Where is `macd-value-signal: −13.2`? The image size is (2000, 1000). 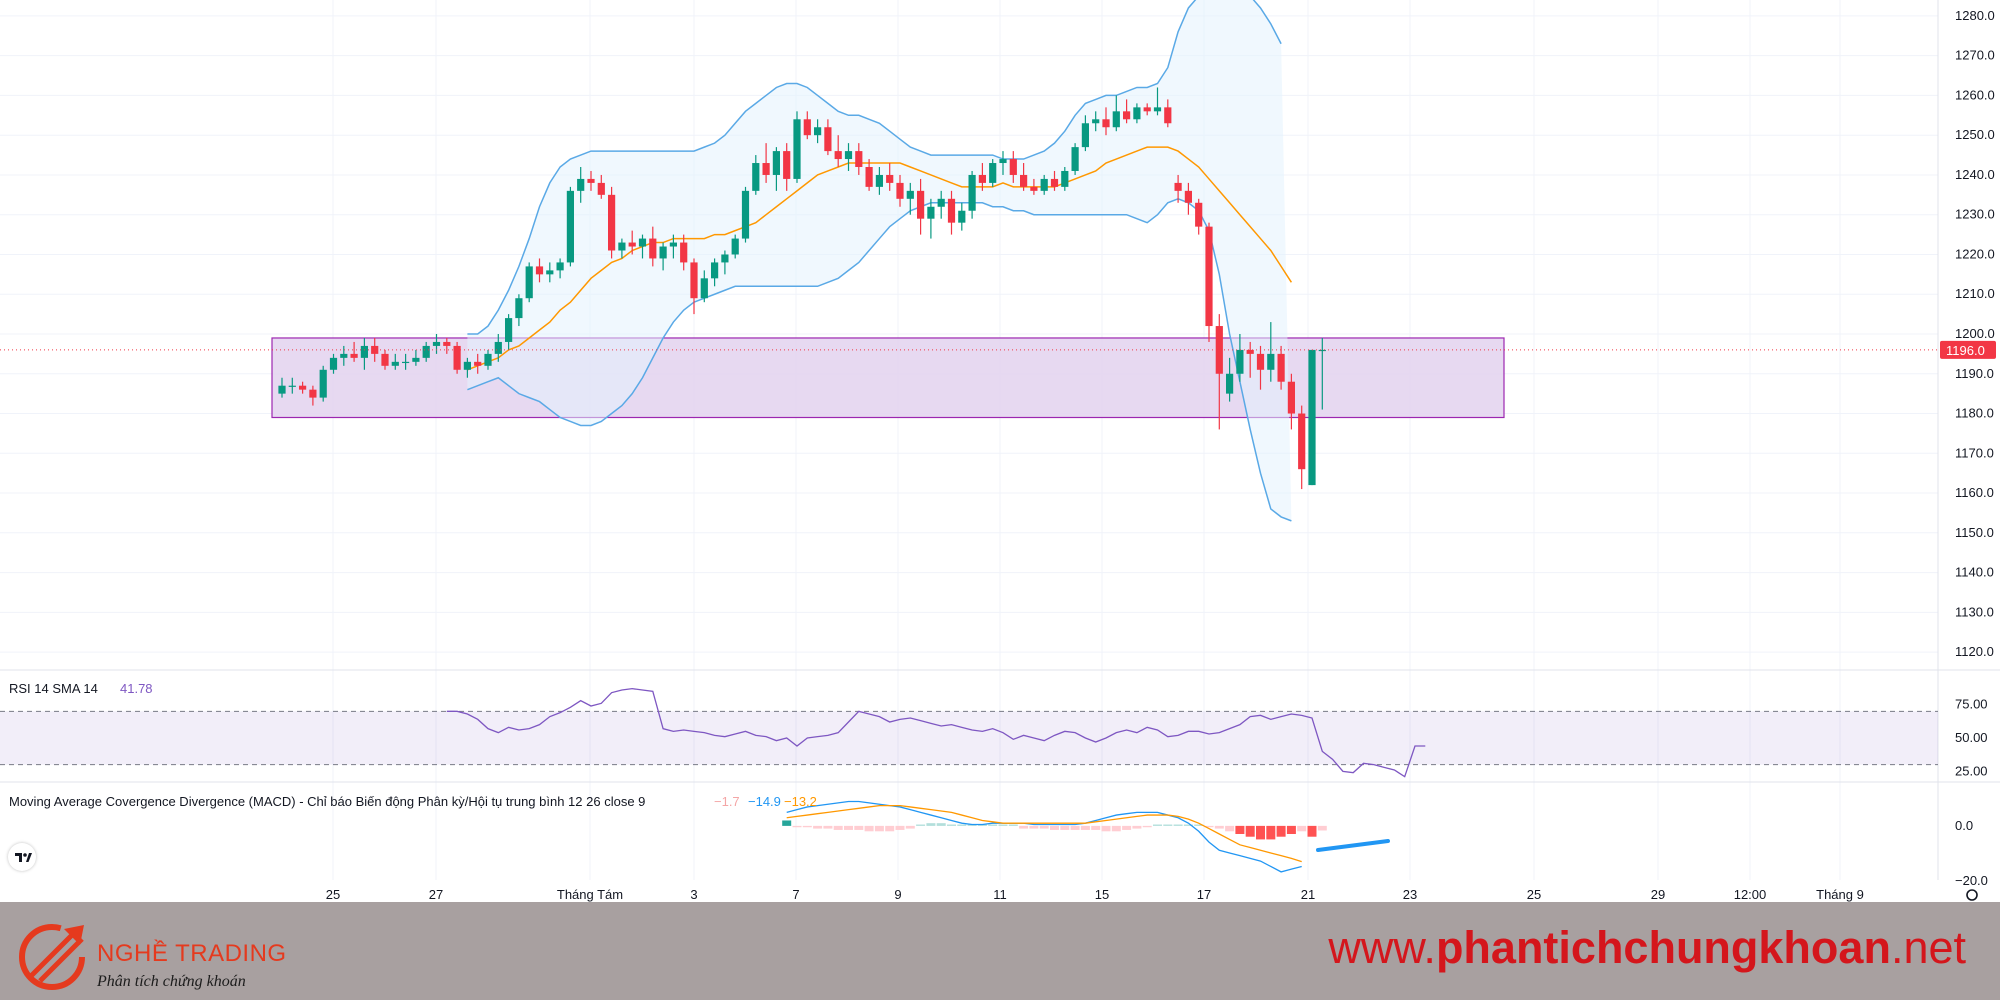 macd-value-signal: −13.2 is located at coordinates (800, 801).